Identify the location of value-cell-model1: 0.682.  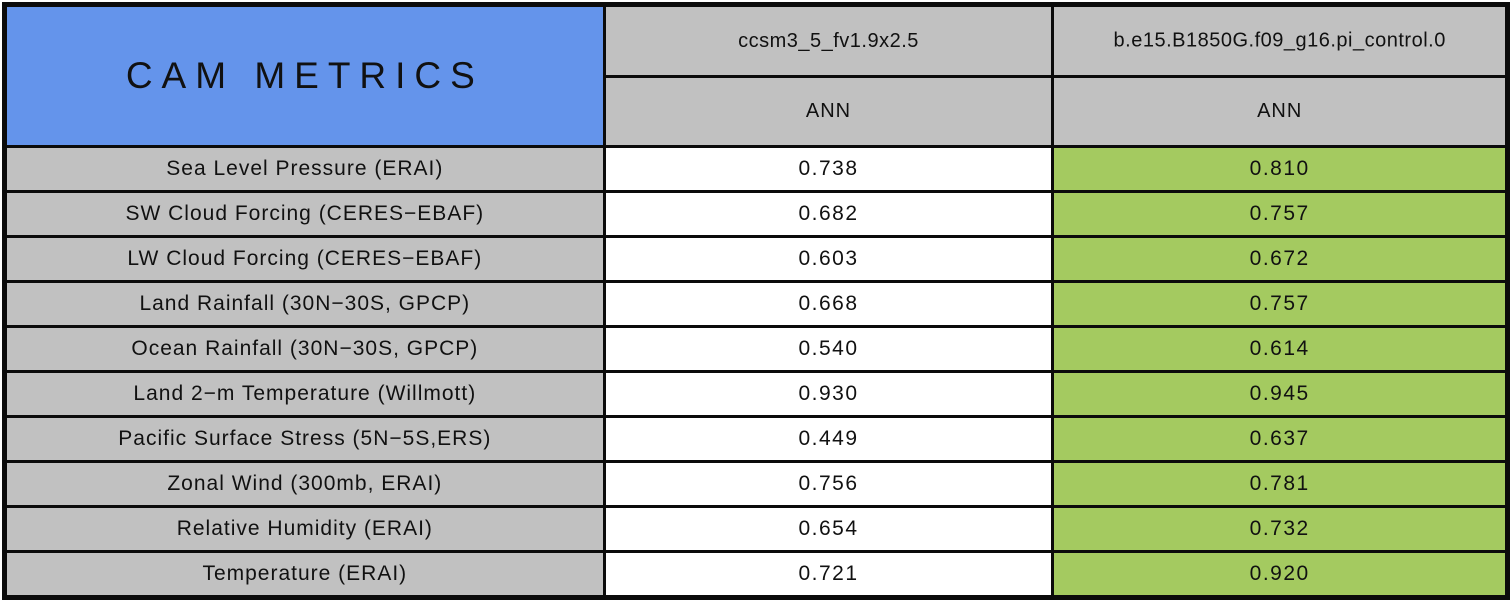
(828, 214).